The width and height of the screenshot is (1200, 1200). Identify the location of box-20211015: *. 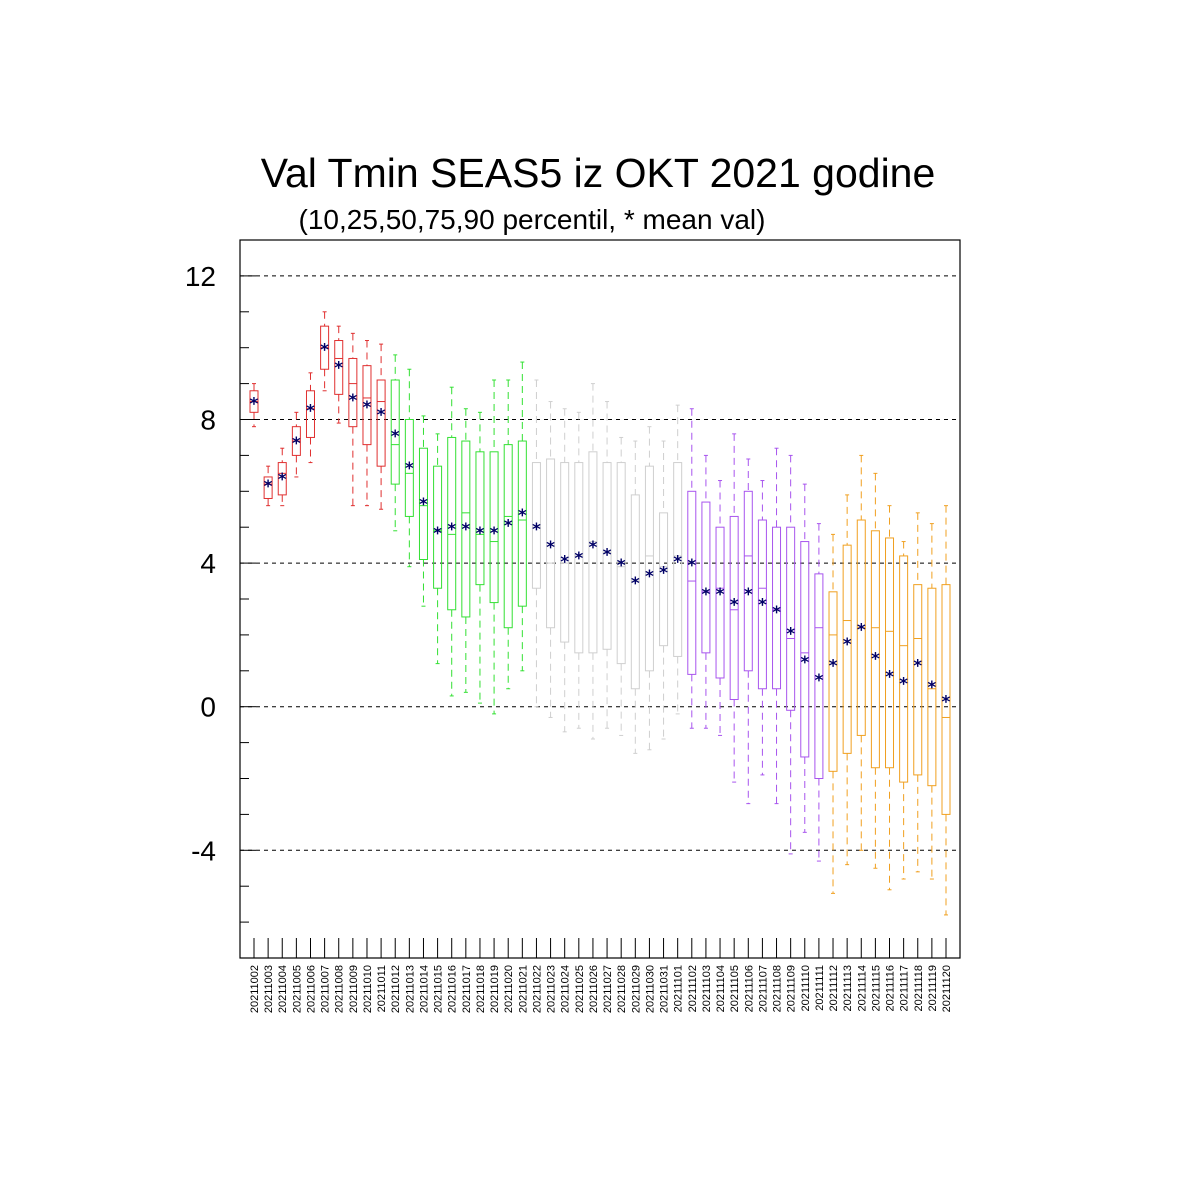
(437, 549).